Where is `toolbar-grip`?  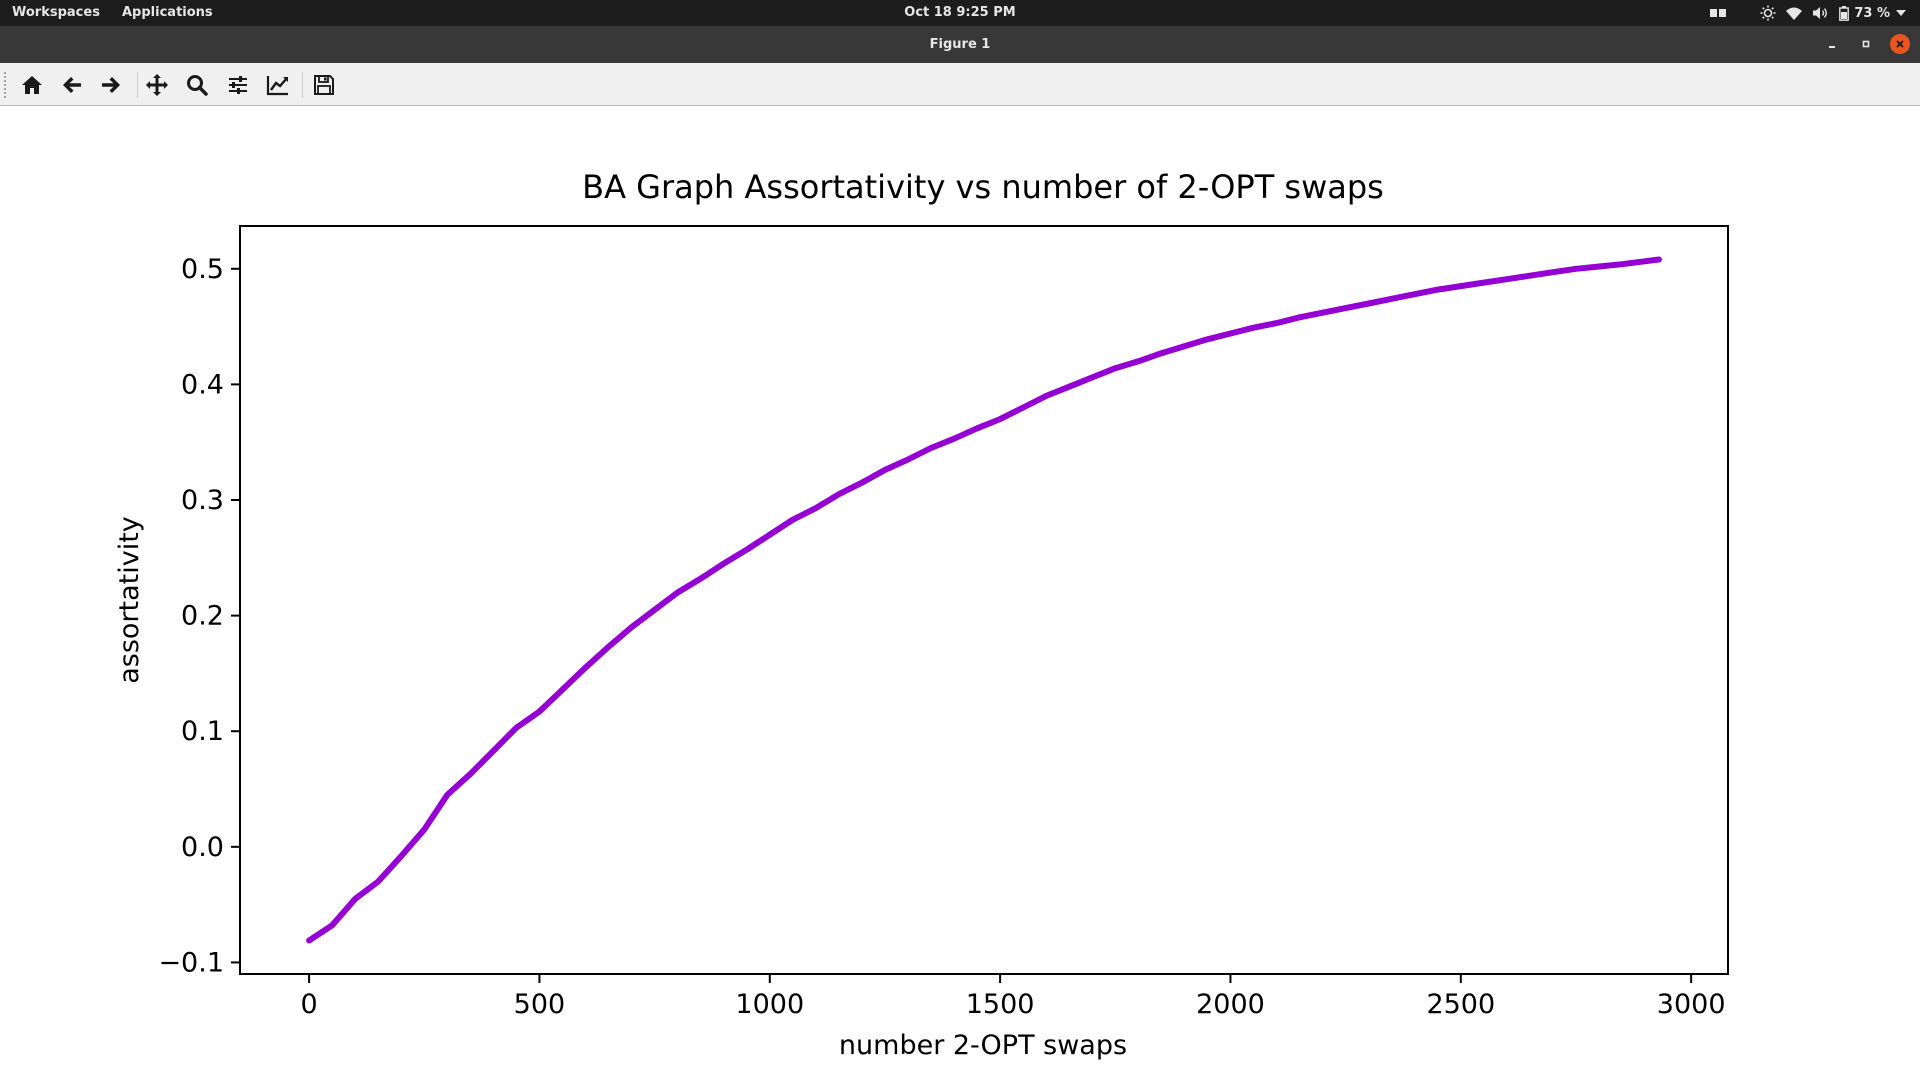 toolbar-grip is located at coordinates (5, 84).